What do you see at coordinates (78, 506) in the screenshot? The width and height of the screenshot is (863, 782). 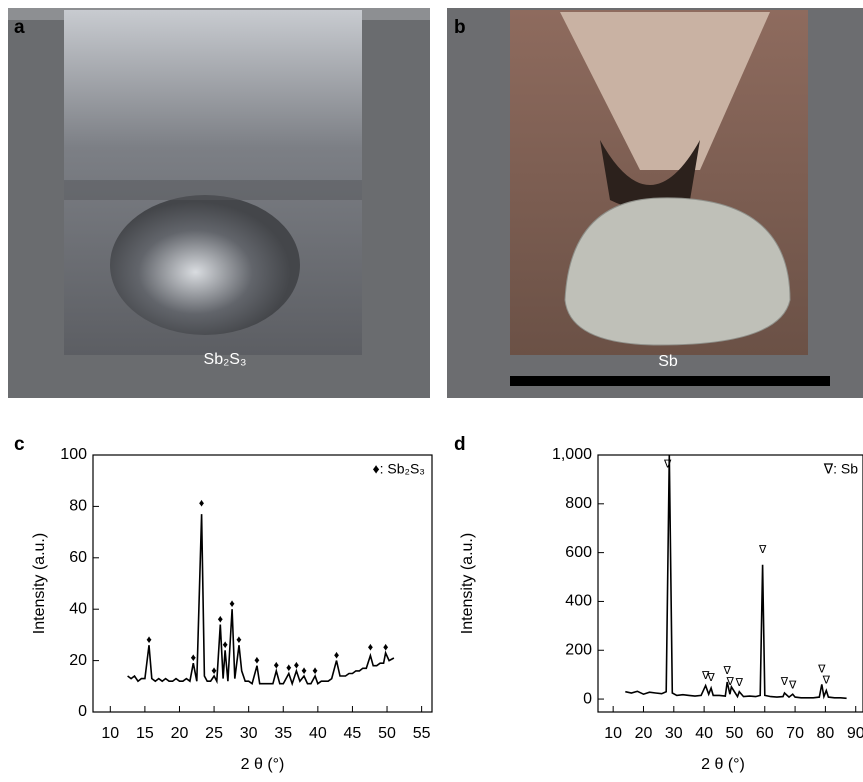 I see `y-tick-label: 80` at bounding box center [78, 506].